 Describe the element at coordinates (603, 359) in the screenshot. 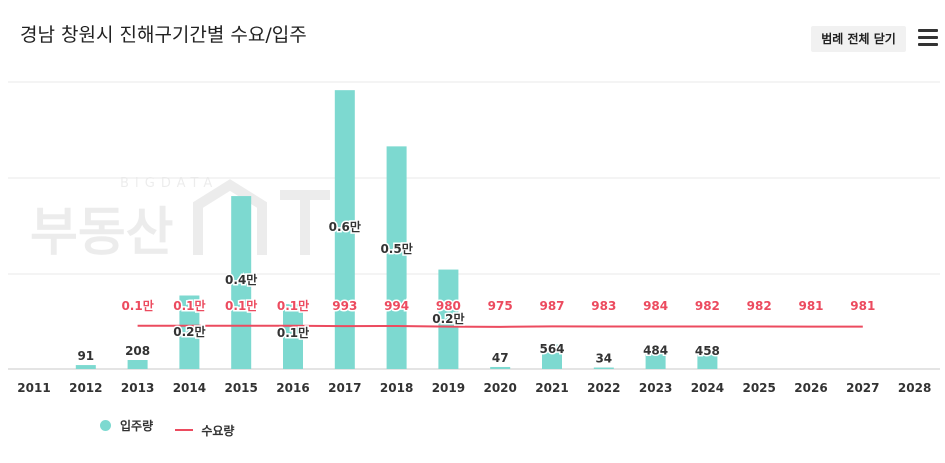

I see `bar-data-label: 34` at that location.